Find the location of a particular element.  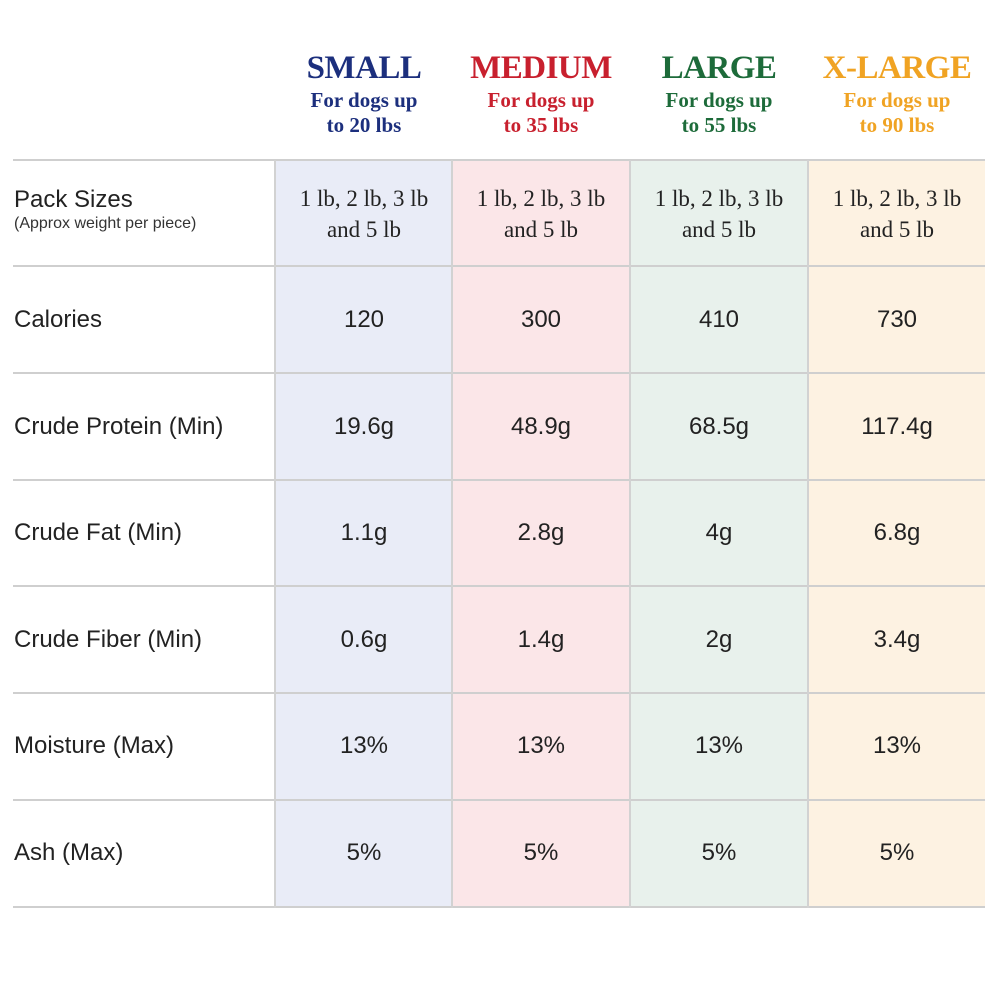

table-cell: 1.1g is located at coordinates (364, 532).